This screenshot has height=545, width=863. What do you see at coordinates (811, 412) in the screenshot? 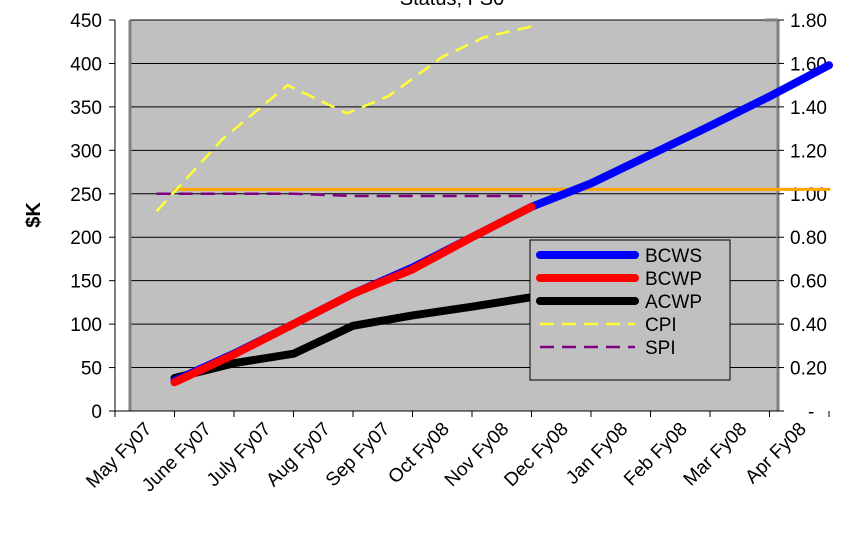
I see `right-tick-label: -` at bounding box center [811, 412].